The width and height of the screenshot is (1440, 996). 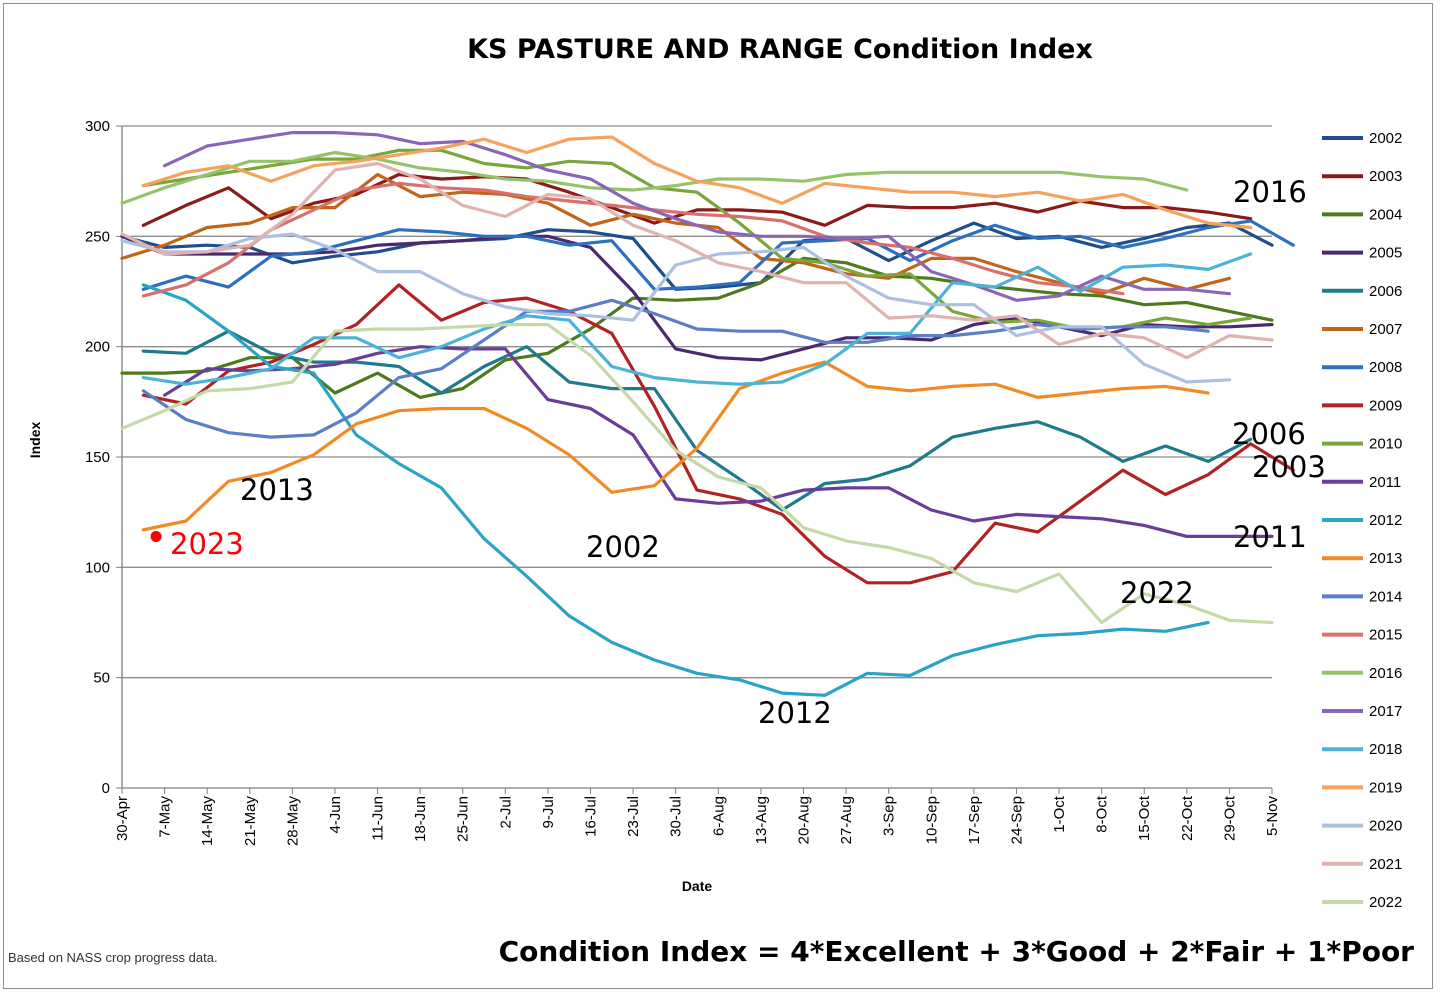 What do you see at coordinates (106, 788) in the screenshot?
I see `y-tick-label: 0` at bounding box center [106, 788].